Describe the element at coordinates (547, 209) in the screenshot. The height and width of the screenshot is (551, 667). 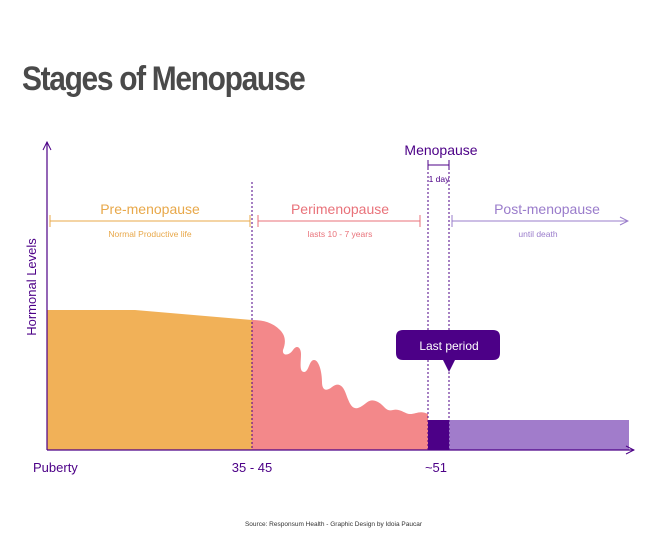
I see `stage-label-post-menopause: Post-menopause` at that location.